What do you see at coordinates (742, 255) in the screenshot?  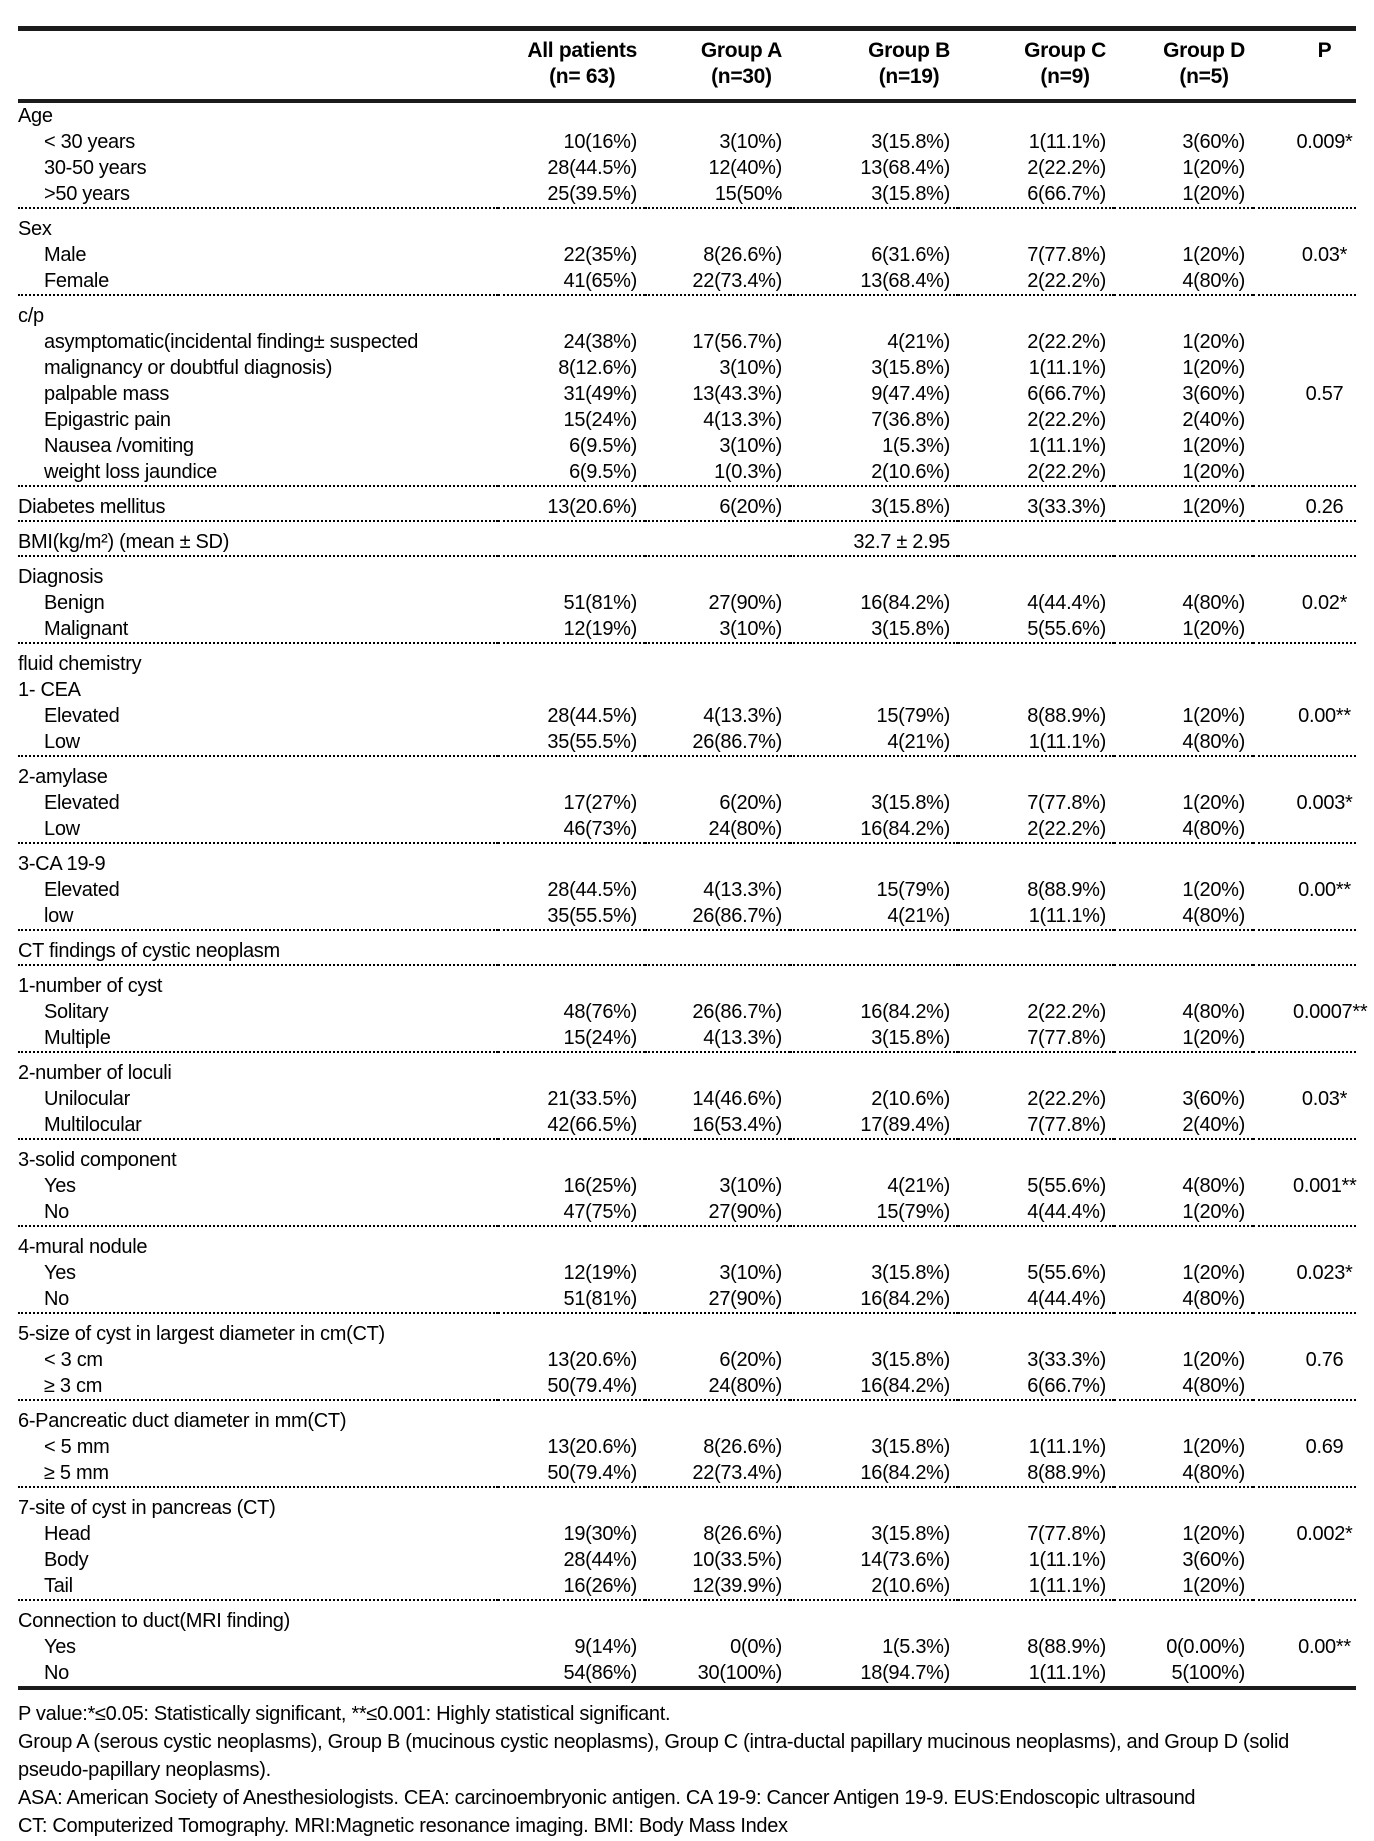 I see `value-cell: 8(26.6%)` at bounding box center [742, 255].